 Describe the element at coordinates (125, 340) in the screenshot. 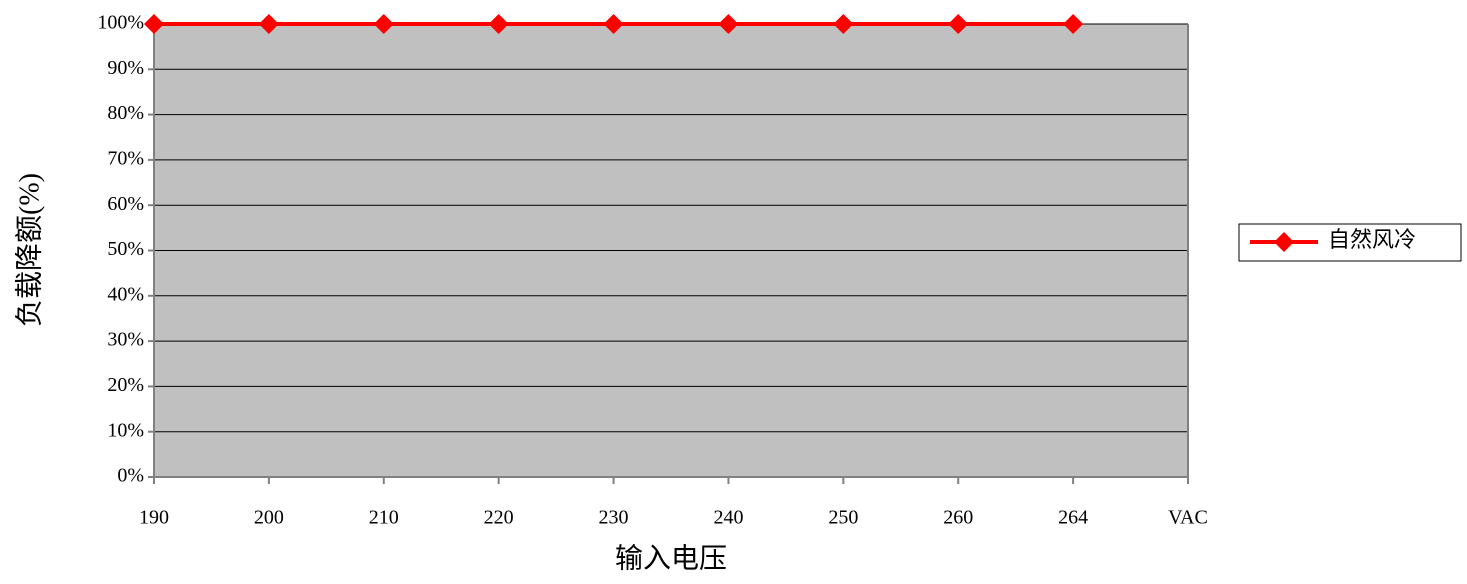

I see `y-tick-label: 30%` at that location.